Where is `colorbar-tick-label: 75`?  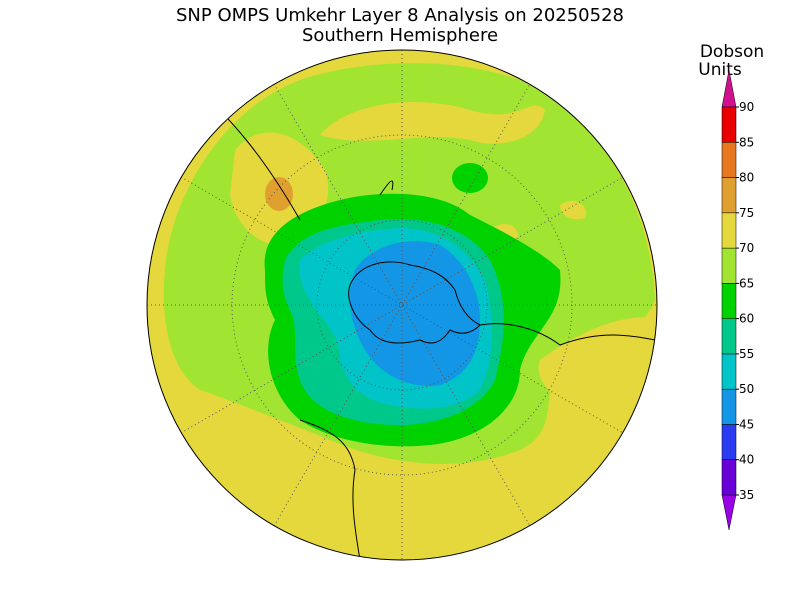
colorbar-tick-label: 75 is located at coordinates (746, 213).